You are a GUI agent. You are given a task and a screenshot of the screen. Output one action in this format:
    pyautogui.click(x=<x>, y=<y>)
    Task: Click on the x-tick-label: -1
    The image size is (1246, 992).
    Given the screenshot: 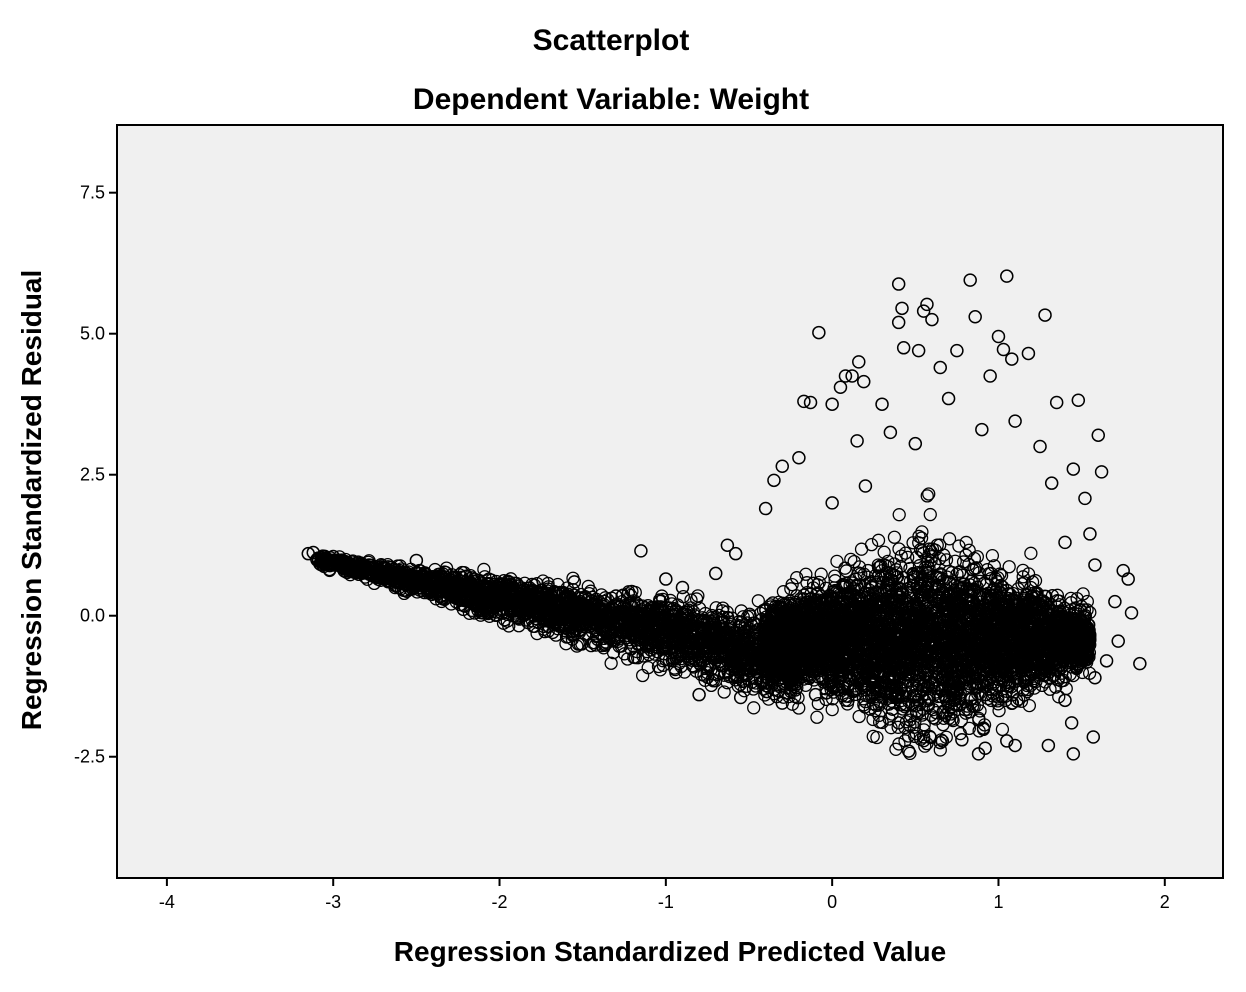 What is the action you would take?
    pyautogui.click(x=666, y=902)
    